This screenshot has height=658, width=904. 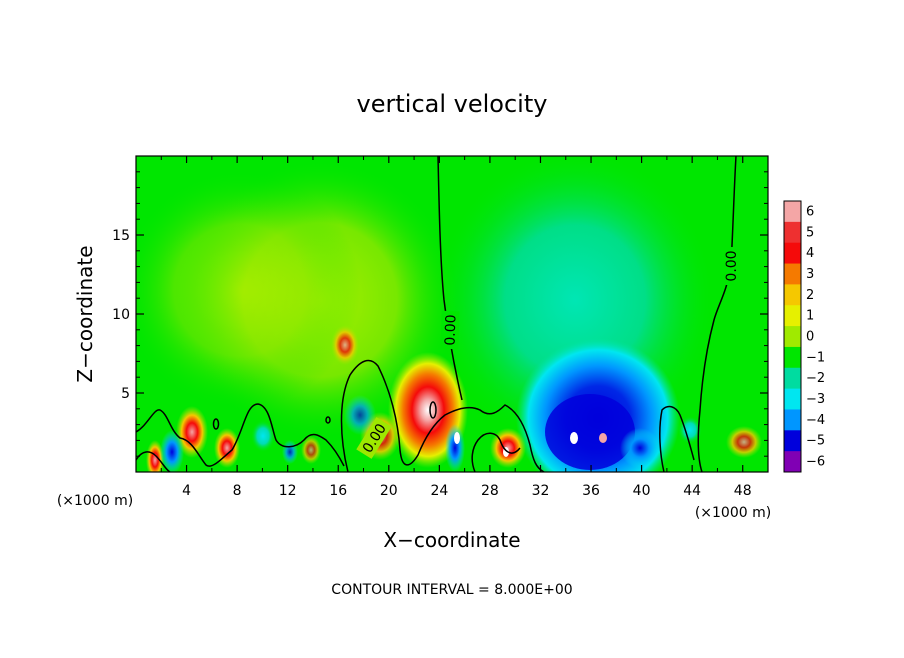 I want to click on x-axis-label: X−coordinate, so click(x=451, y=540).